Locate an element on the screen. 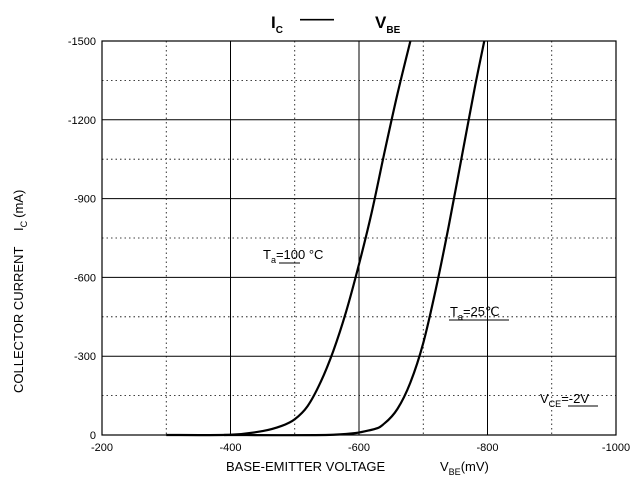 This screenshot has width=636, height=483. y-tick-label: -1500 is located at coordinates (82, 42).